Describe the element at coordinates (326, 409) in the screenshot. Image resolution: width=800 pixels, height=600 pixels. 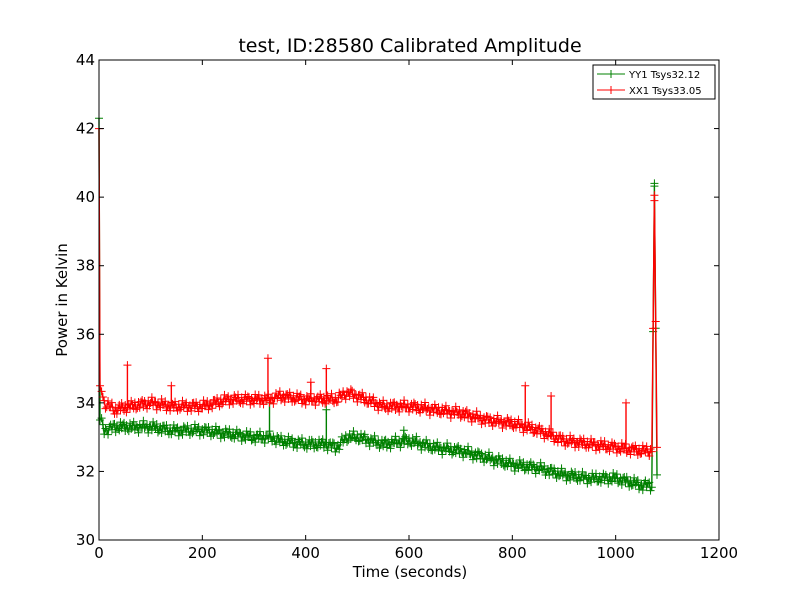
I see `spike-marker-yy1` at that location.